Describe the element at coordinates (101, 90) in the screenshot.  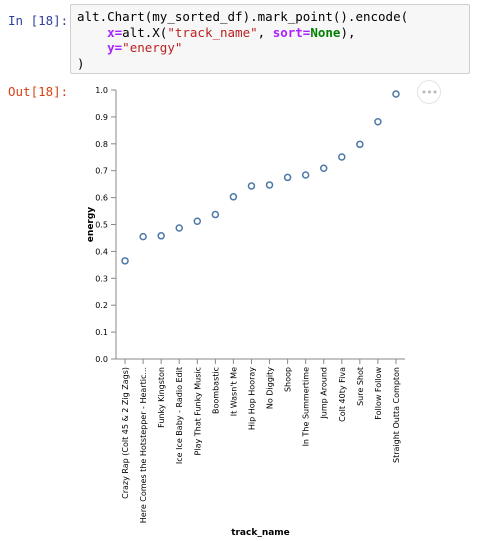
I see `y-tick-label: 1.0` at that location.